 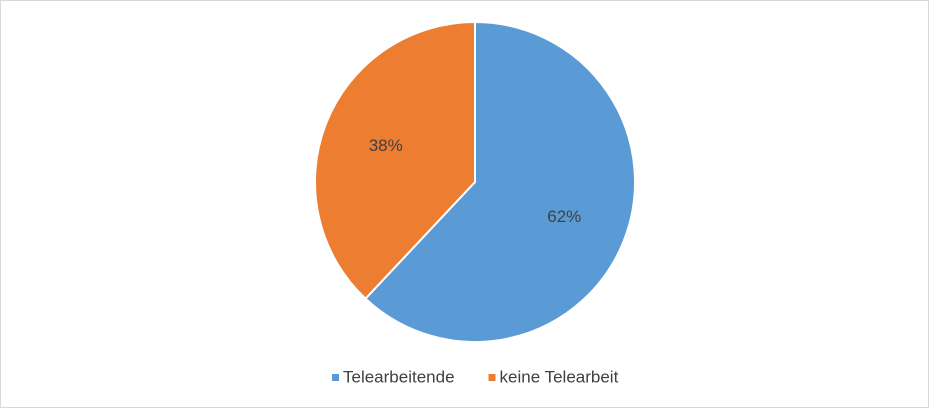 I want to click on legend-label: keine Telearbeit, so click(x=559, y=376).